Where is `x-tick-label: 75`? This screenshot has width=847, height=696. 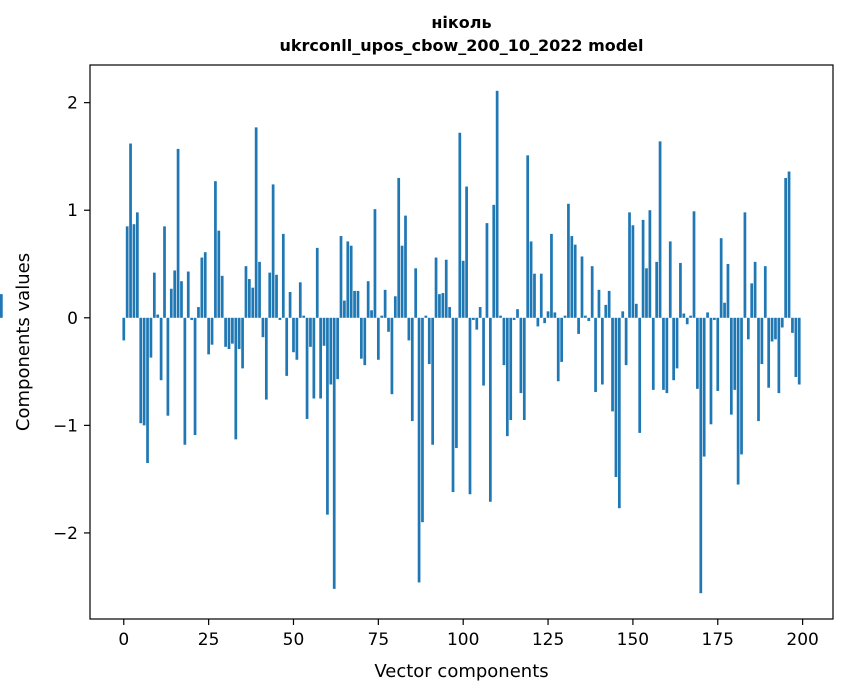 x-tick-label: 75 is located at coordinates (379, 640).